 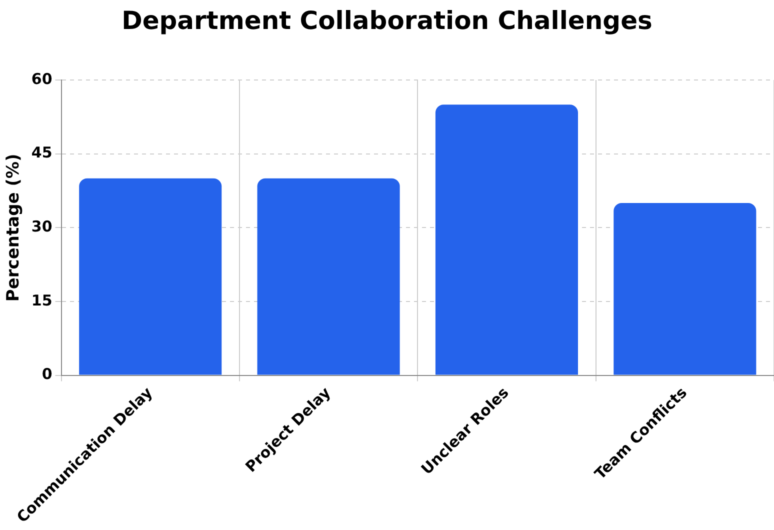 What do you see at coordinates (14, 228) in the screenshot?
I see `y-axis-title: Percentage (%)` at bounding box center [14, 228].